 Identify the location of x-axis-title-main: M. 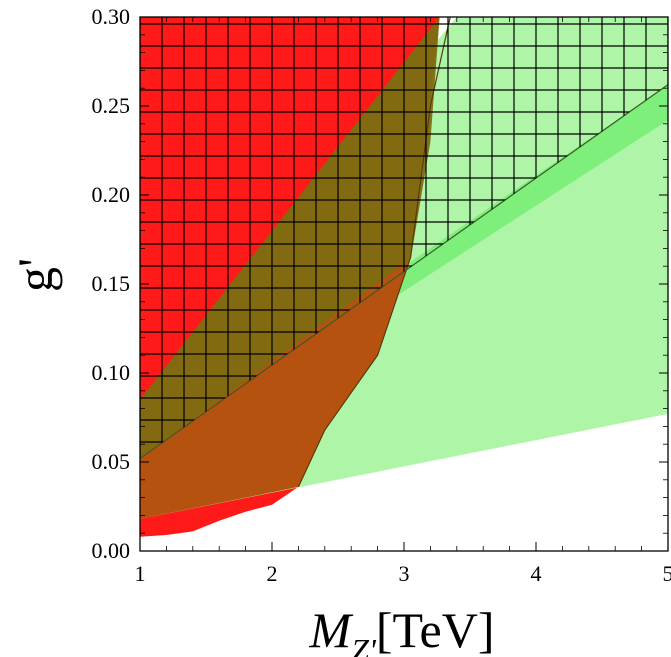
(331, 629).